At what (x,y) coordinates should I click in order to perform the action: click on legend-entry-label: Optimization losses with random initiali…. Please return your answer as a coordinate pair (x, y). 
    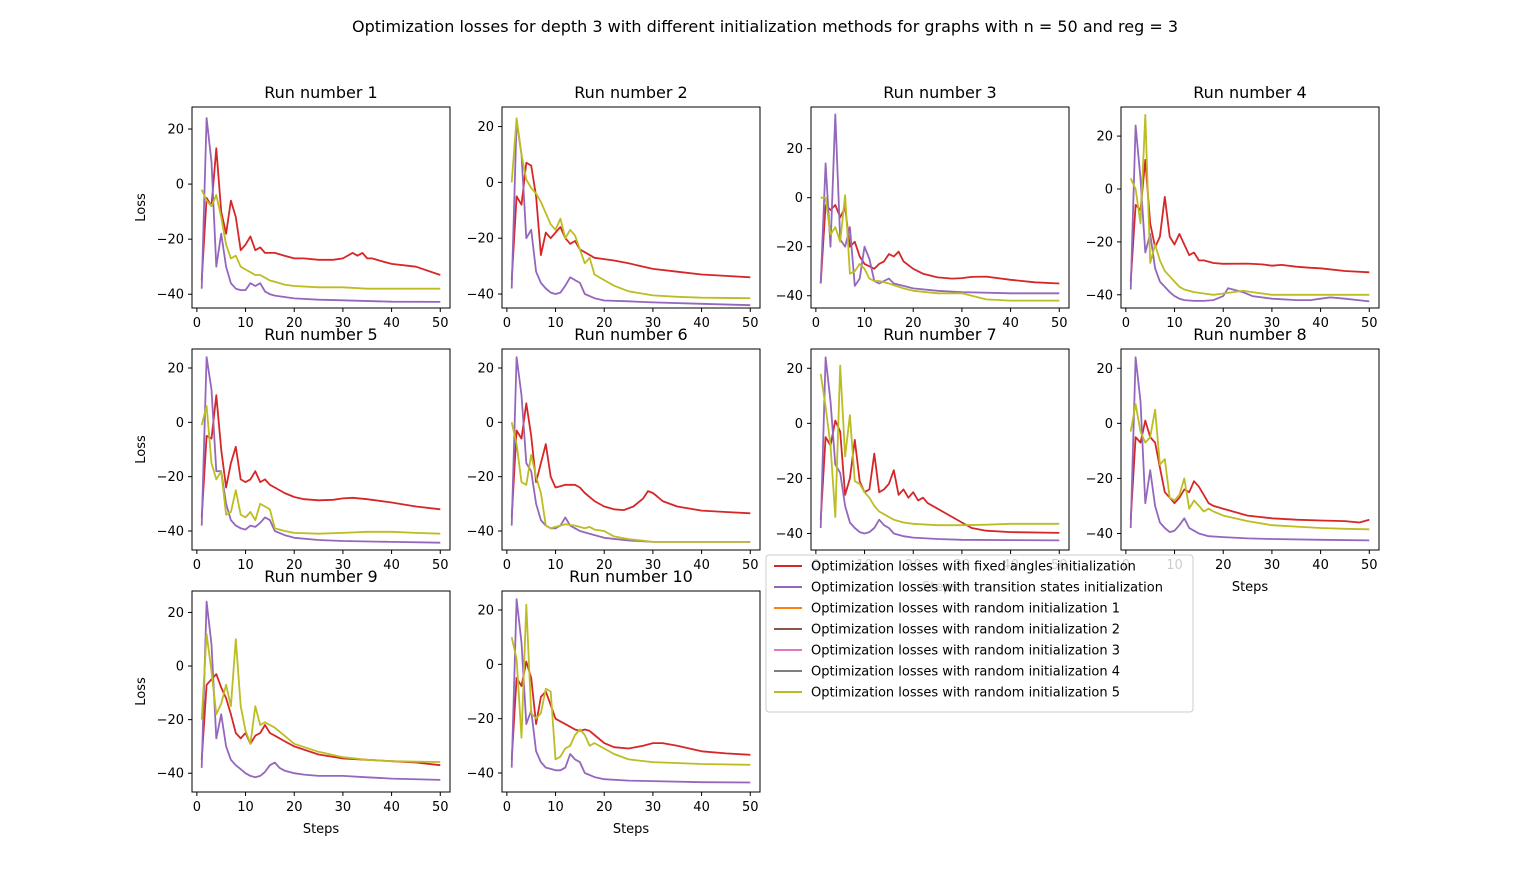
    Looking at the image, I should click on (965, 672).